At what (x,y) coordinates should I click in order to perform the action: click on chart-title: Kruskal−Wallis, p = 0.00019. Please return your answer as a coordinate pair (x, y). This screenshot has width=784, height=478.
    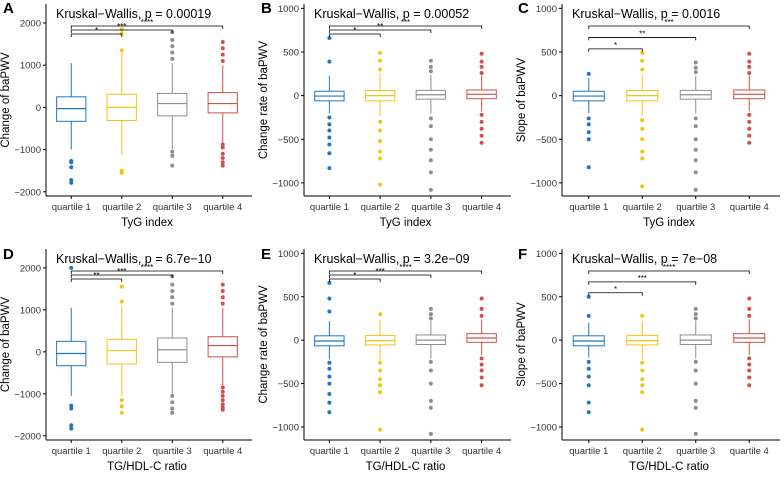
    Looking at the image, I should click on (133, 14).